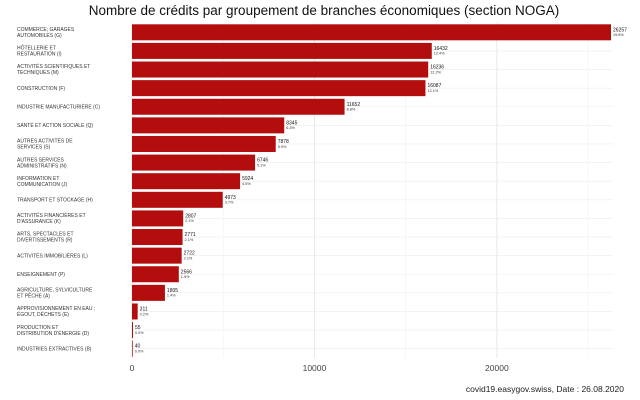  I want to click on percent-label: 19.8%, so click(618, 35).